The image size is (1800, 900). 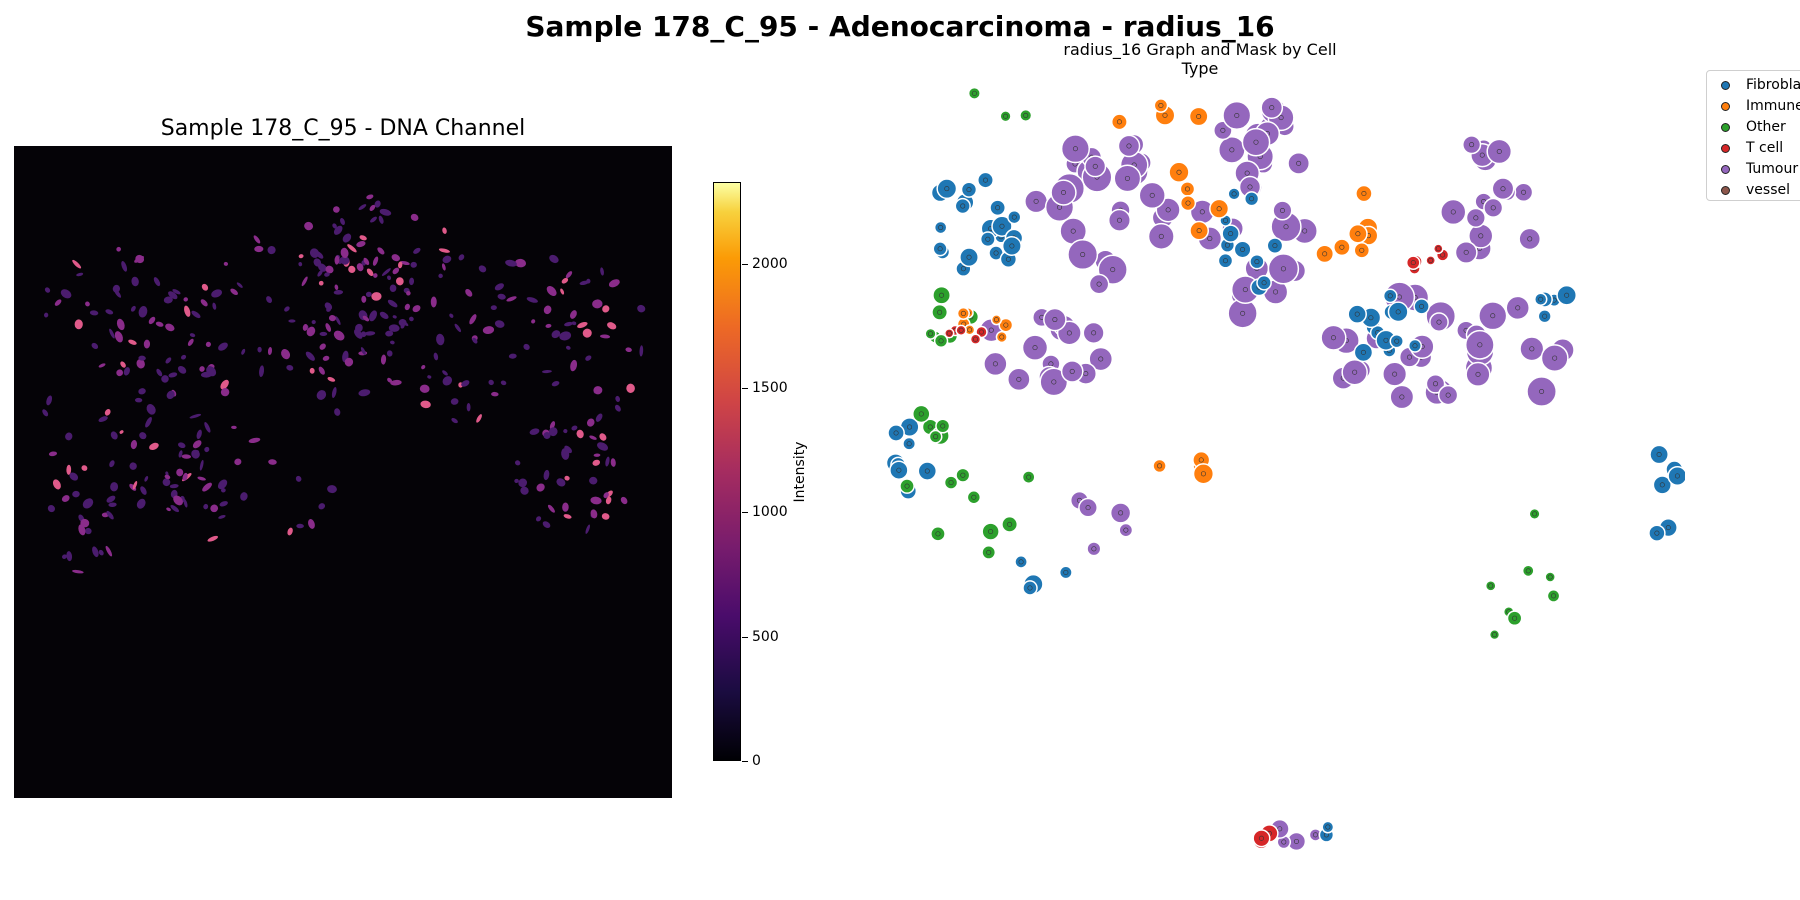 What do you see at coordinates (1725, 106) in the screenshot?
I see `legend-marker` at bounding box center [1725, 106].